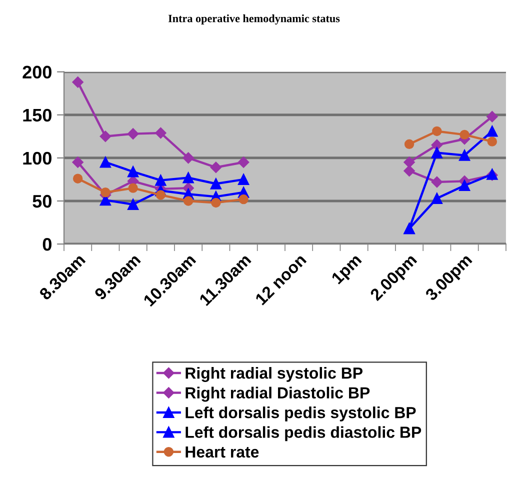  Describe the element at coordinates (301, 414) in the screenshot. I see `legend-label: Left dorsalis pedis systolic BP` at that location.